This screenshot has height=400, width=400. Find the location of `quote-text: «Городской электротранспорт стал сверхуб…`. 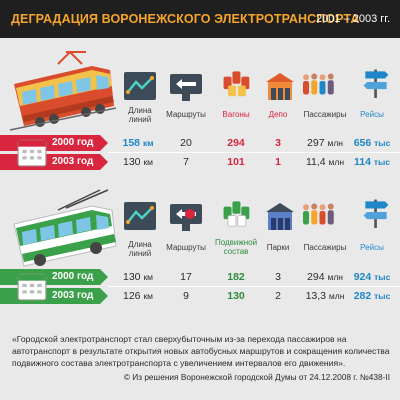

quote-text: «Городской электротранспорт стал сверхуб… is located at coordinates (201, 351).